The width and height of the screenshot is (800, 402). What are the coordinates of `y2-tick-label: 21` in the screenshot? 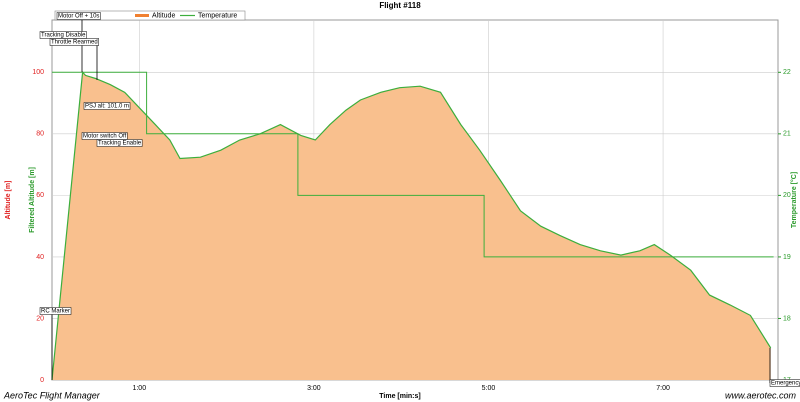 It's located at (787, 134).